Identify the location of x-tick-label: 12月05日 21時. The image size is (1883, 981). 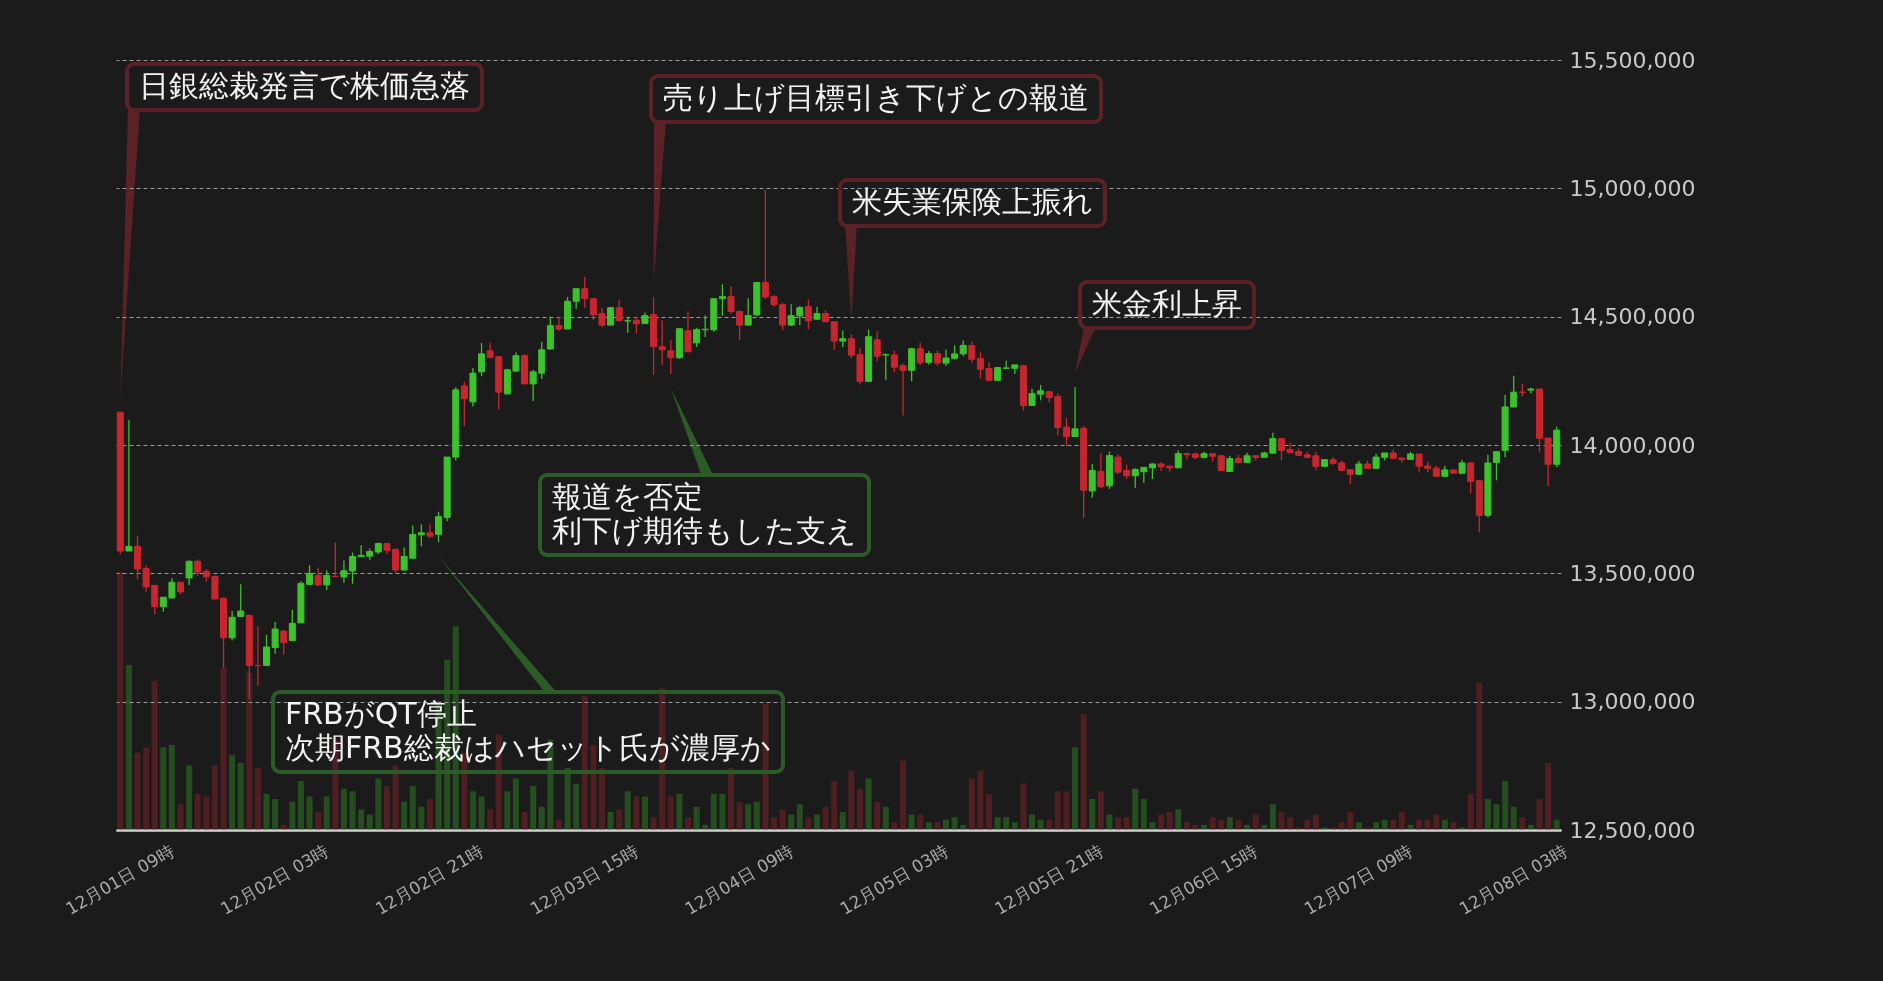
(1049, 879).